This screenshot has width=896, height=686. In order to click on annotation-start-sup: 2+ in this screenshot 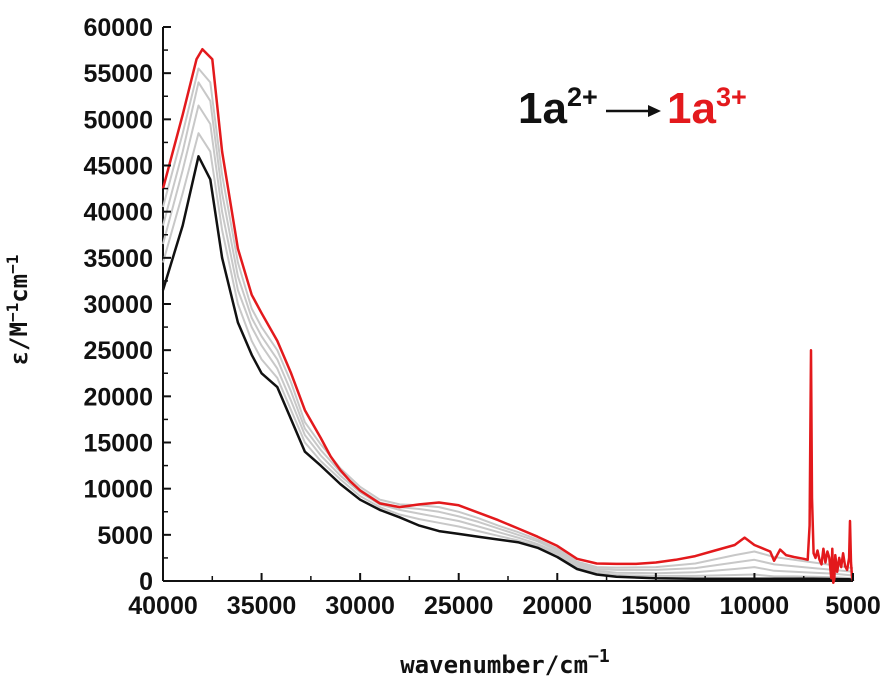, I will do `click(582, 97)`.